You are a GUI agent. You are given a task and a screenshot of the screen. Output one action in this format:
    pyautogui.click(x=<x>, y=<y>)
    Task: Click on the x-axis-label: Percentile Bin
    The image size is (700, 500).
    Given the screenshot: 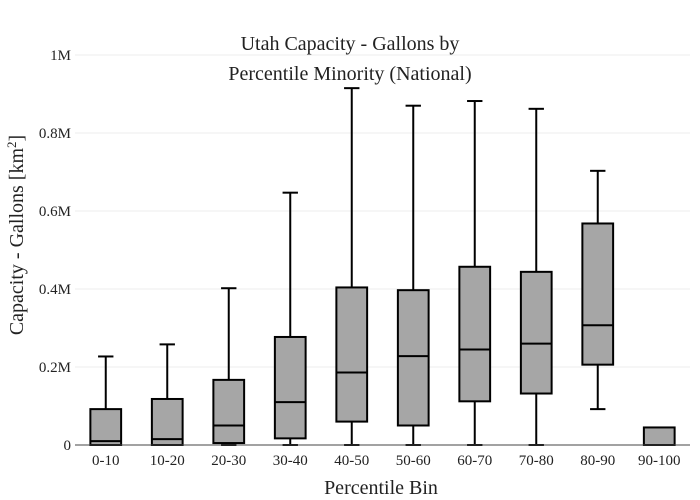 What is the action you would take?
    pyautogui.click(x=381, y=488)
    